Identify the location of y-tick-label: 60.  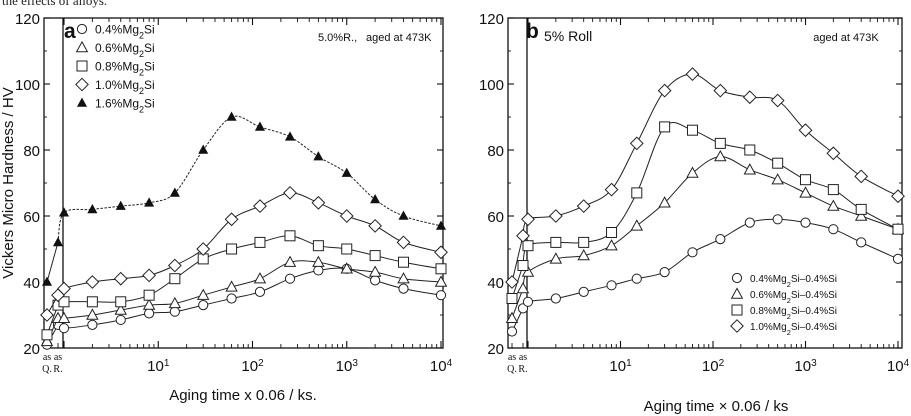
(31, 217).